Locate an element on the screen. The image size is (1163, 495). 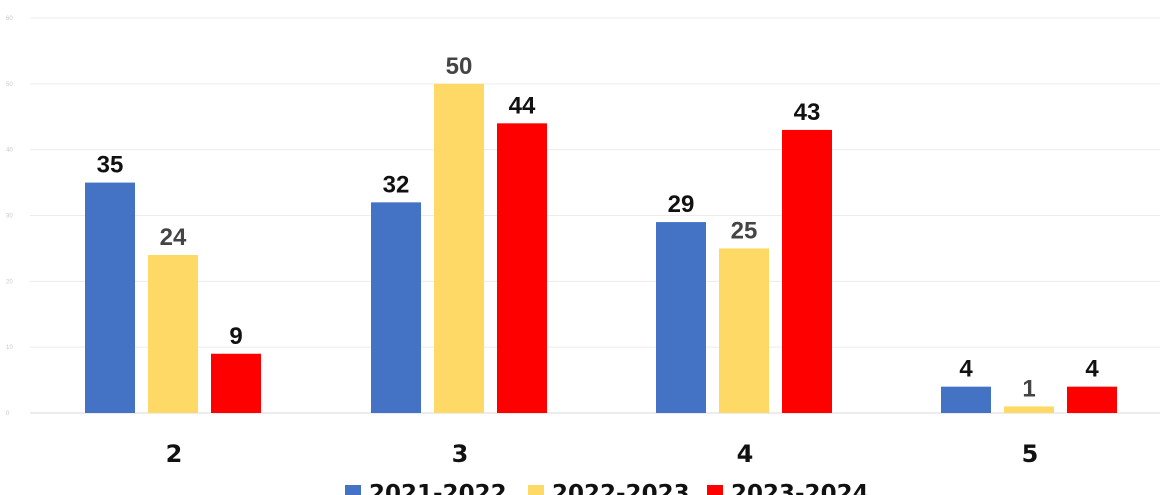
category-label: 3 is located at coordinates (460, 454).